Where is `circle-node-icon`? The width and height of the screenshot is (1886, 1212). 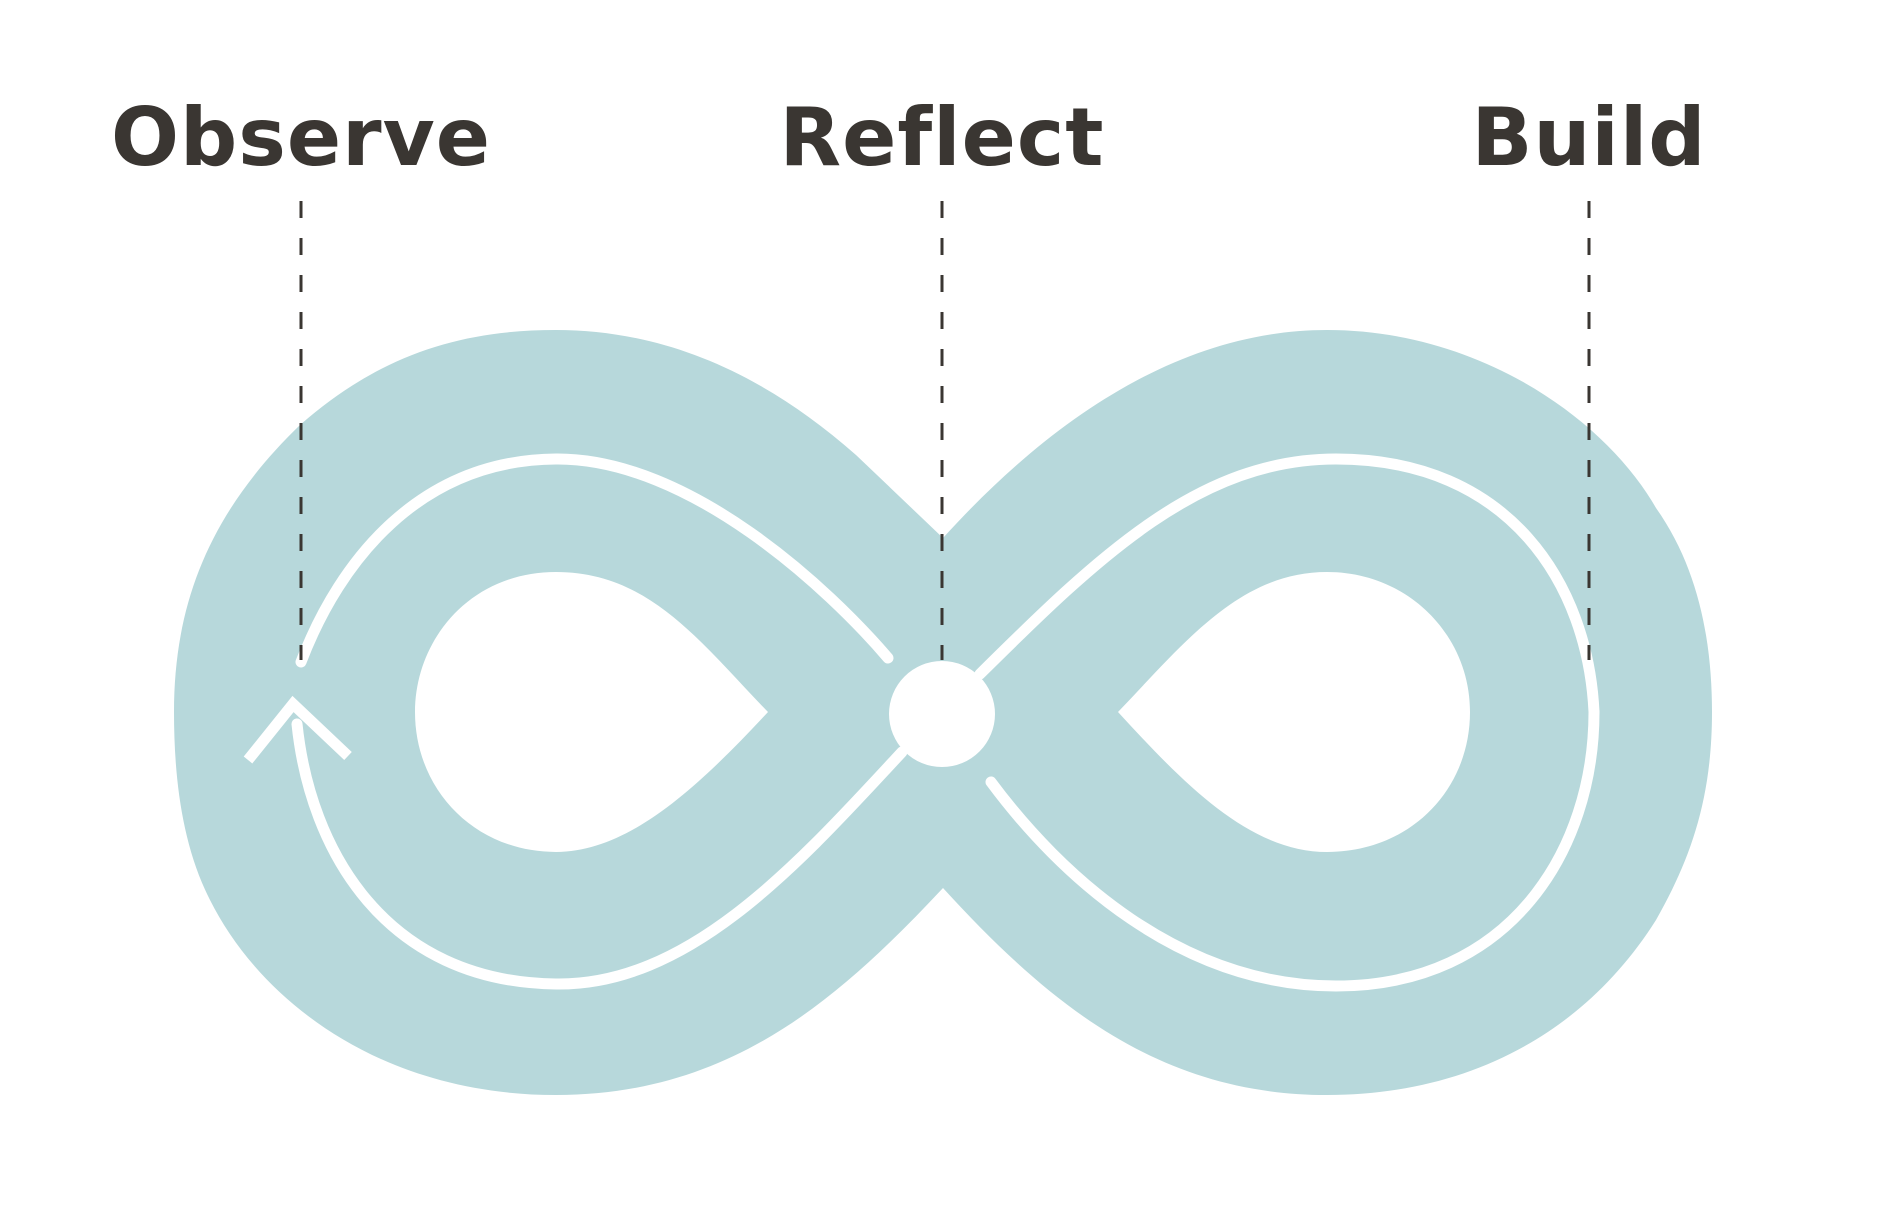
circle-node-icon is located at coordinates (942, 714).